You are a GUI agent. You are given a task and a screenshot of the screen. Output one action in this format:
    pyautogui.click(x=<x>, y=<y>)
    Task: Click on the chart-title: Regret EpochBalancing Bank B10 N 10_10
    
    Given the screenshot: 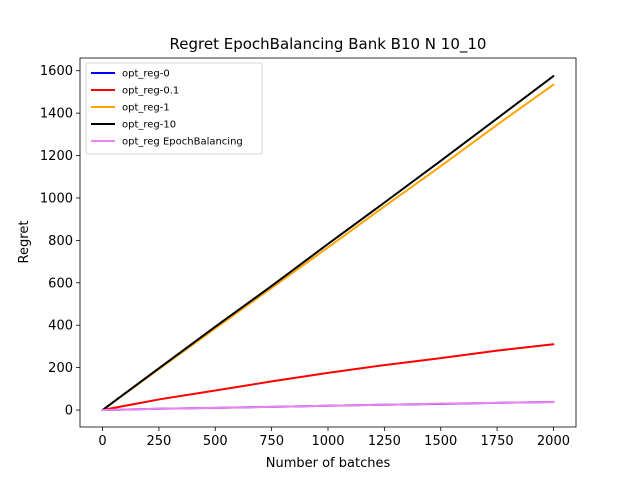 What is the action you would take?
    pyautogui.click(x=328, y=44)
    